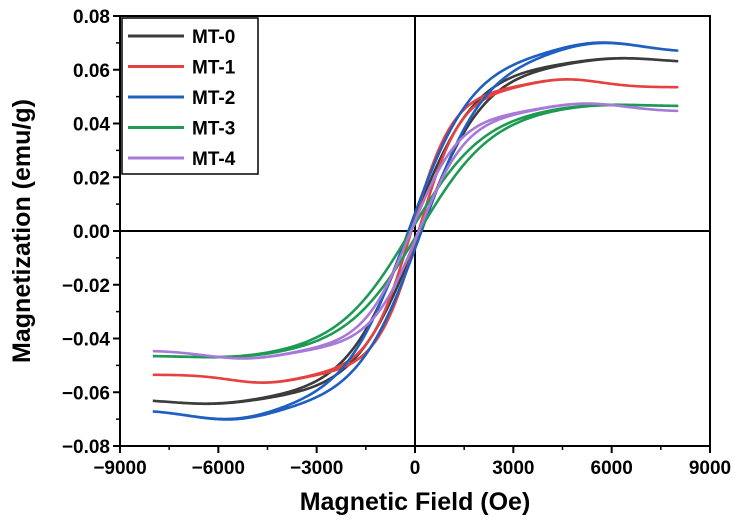  What do you see at coordinates (218, 468) in the screenshot?
I see `x-tick-label: −6000` at bounding box center [218, 468].